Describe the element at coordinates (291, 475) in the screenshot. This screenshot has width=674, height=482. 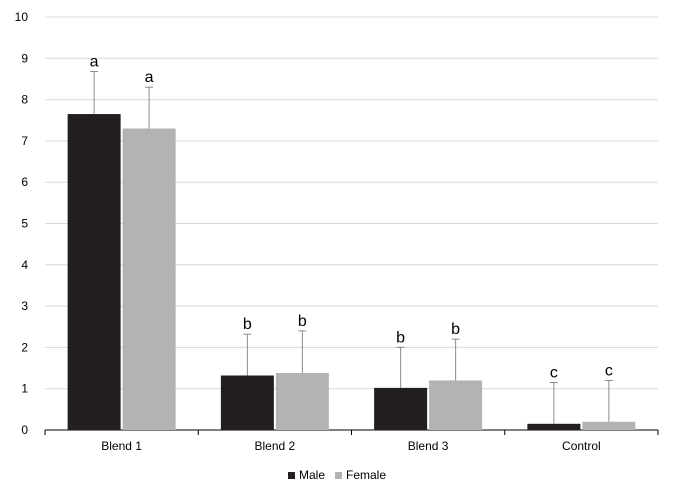
I see `legend-swatch-male` at that location.